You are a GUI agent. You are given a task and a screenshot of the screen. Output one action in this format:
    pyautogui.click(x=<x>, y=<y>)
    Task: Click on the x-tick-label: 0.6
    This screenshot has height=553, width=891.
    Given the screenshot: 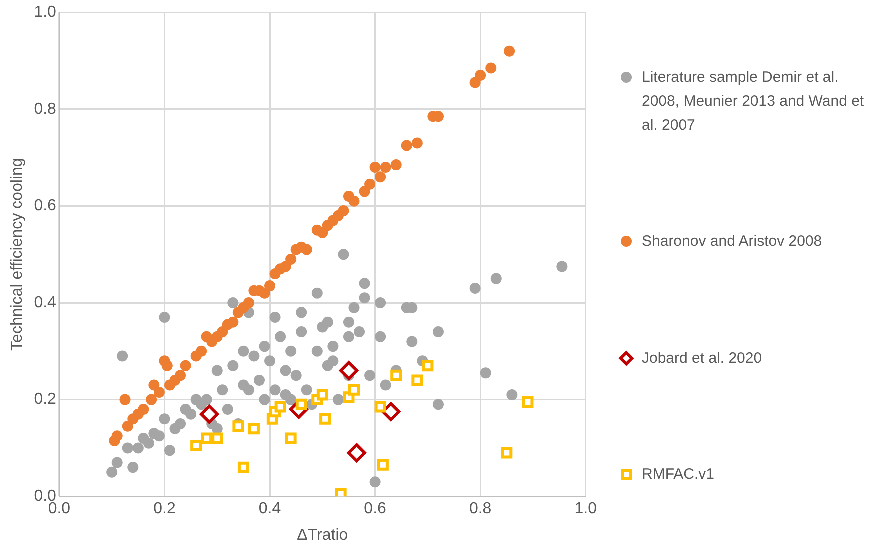 What is the action you would take?
    pyautogui.click(x=375, y=509)
    